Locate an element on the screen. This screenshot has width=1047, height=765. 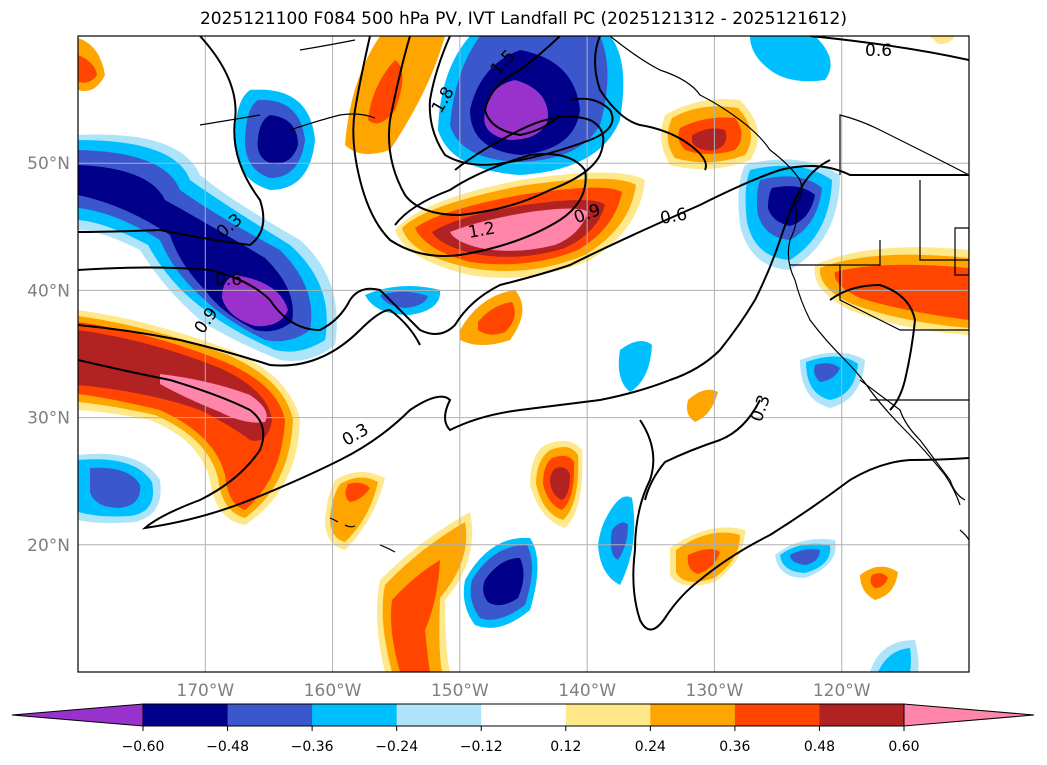
colorbar-tick-label: −0.36 is located at coordinates (312, 747).